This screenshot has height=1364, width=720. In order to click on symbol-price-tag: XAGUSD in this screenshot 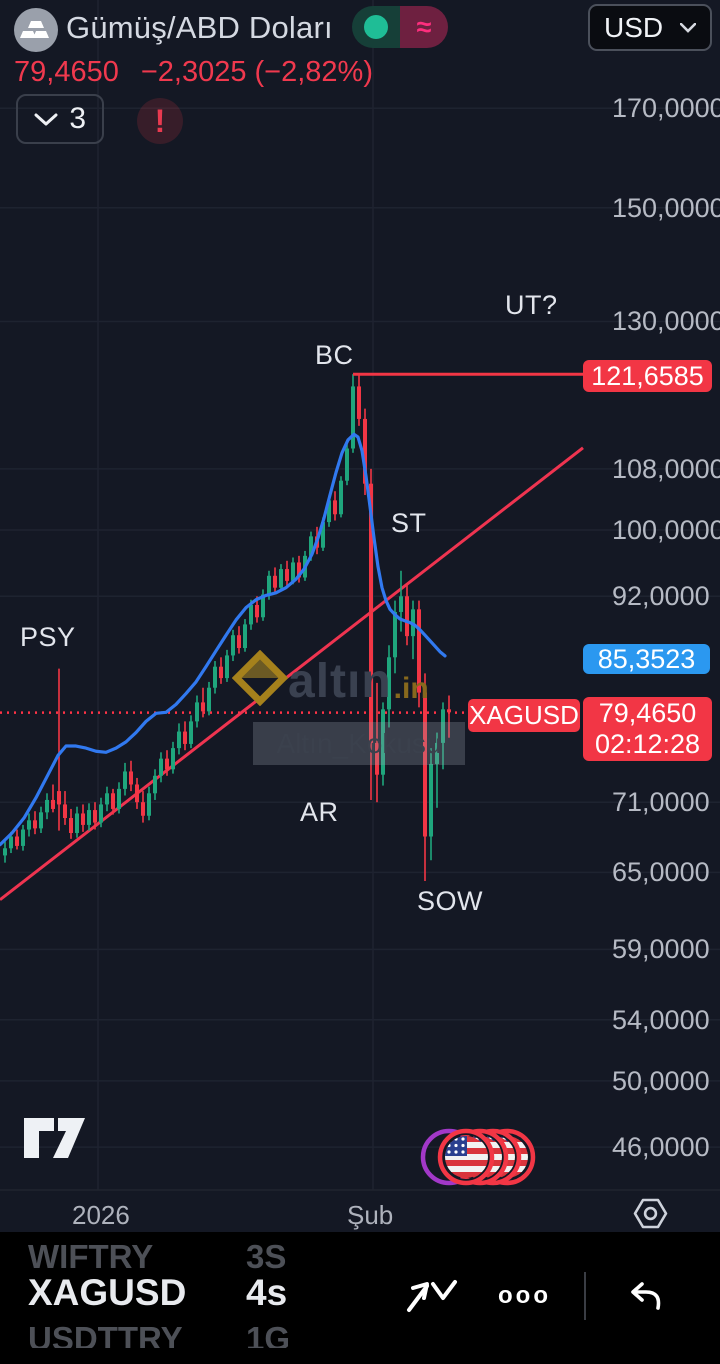, I will do `click(524, 715)`.